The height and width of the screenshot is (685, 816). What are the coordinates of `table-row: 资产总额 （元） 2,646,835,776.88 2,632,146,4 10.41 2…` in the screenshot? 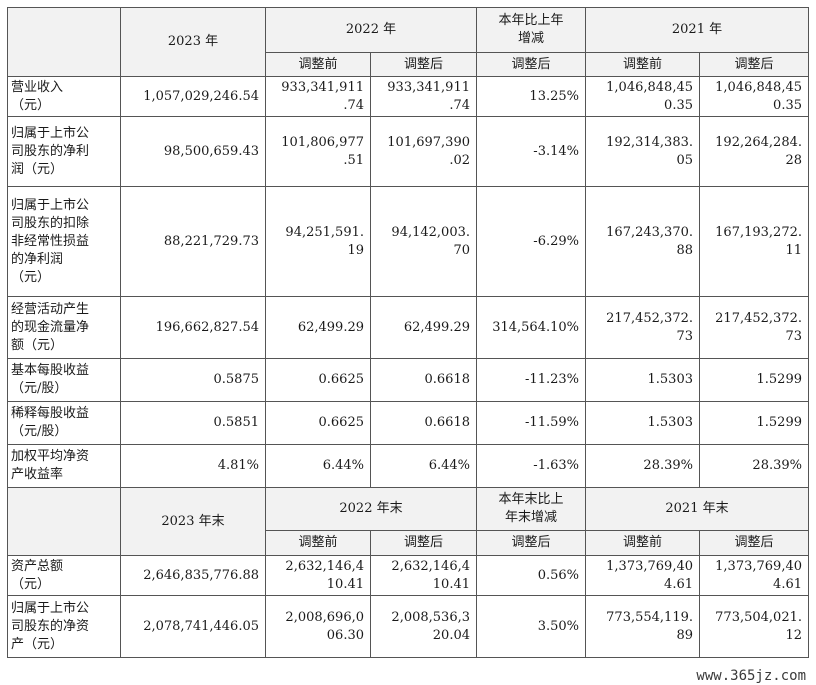 It's located at (408, 575).